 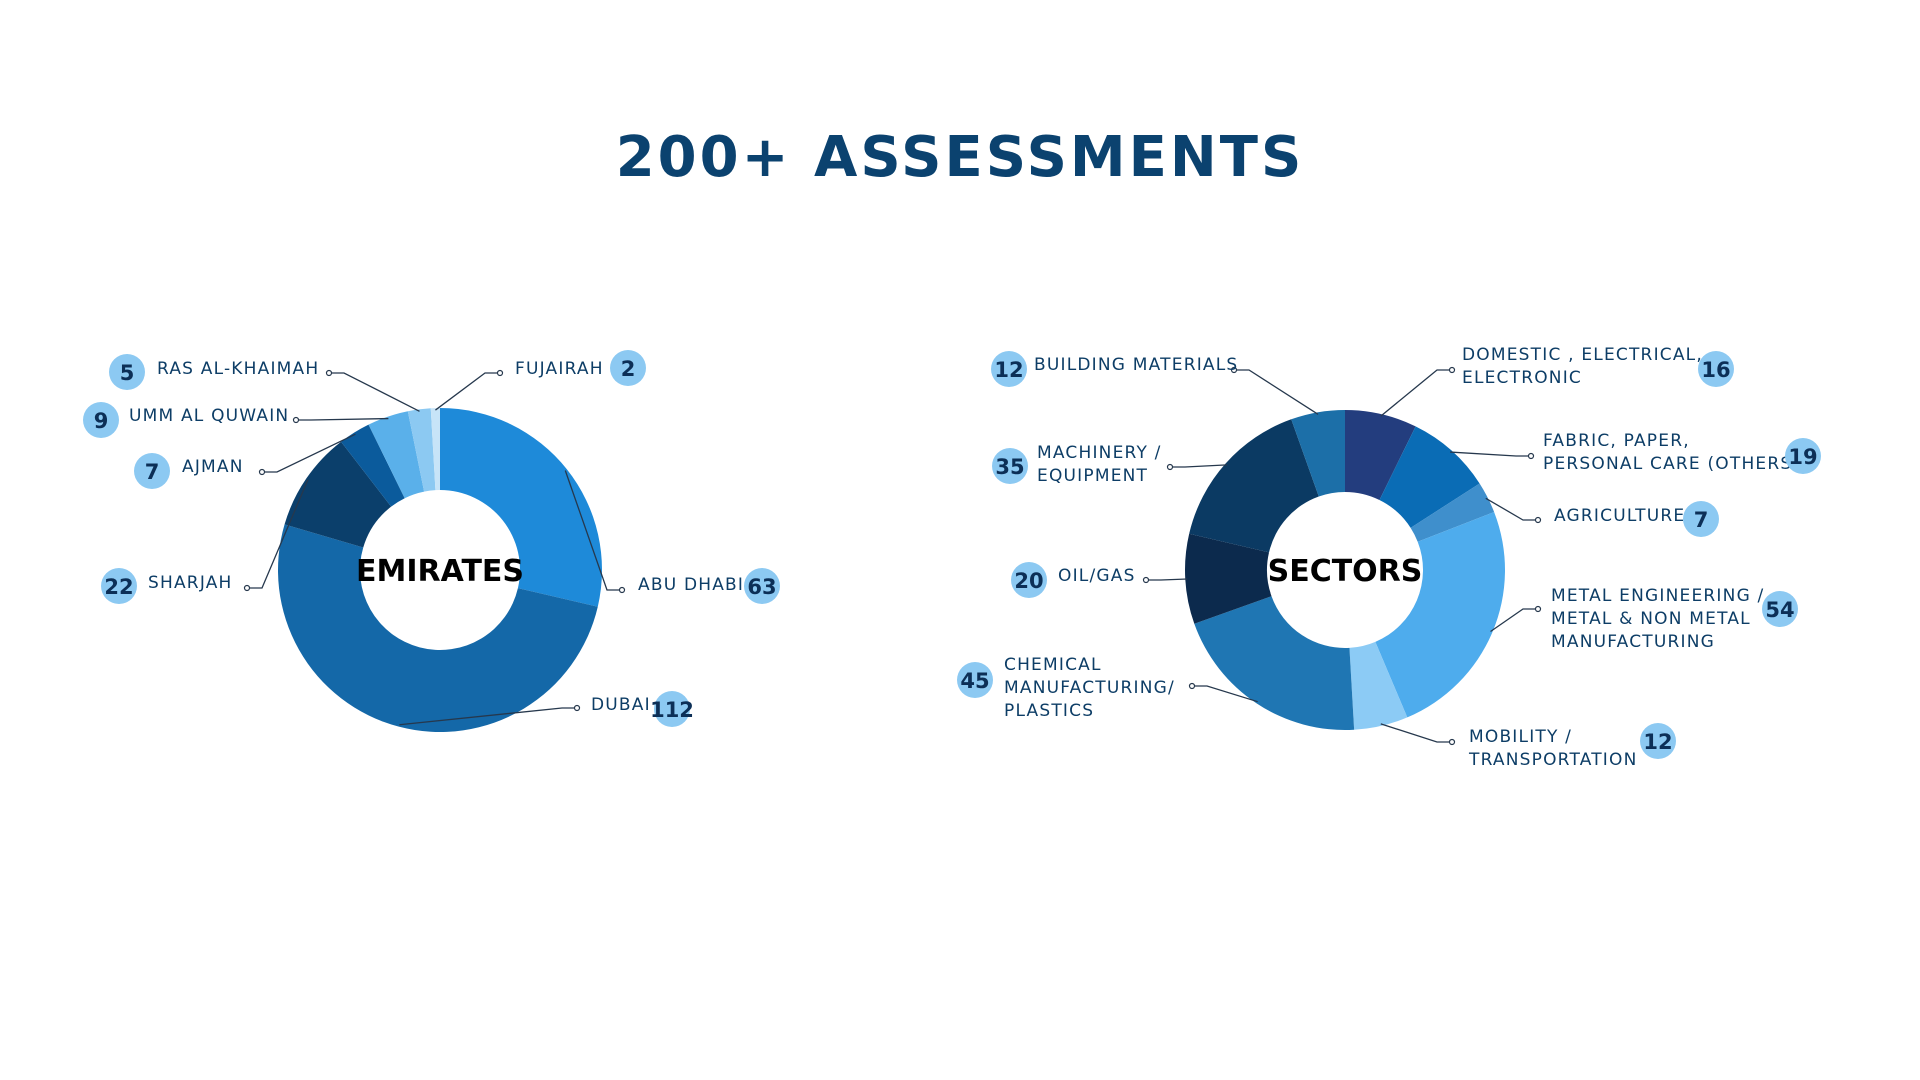 I want to click on value-label: 45, so click(x=974, y=681).